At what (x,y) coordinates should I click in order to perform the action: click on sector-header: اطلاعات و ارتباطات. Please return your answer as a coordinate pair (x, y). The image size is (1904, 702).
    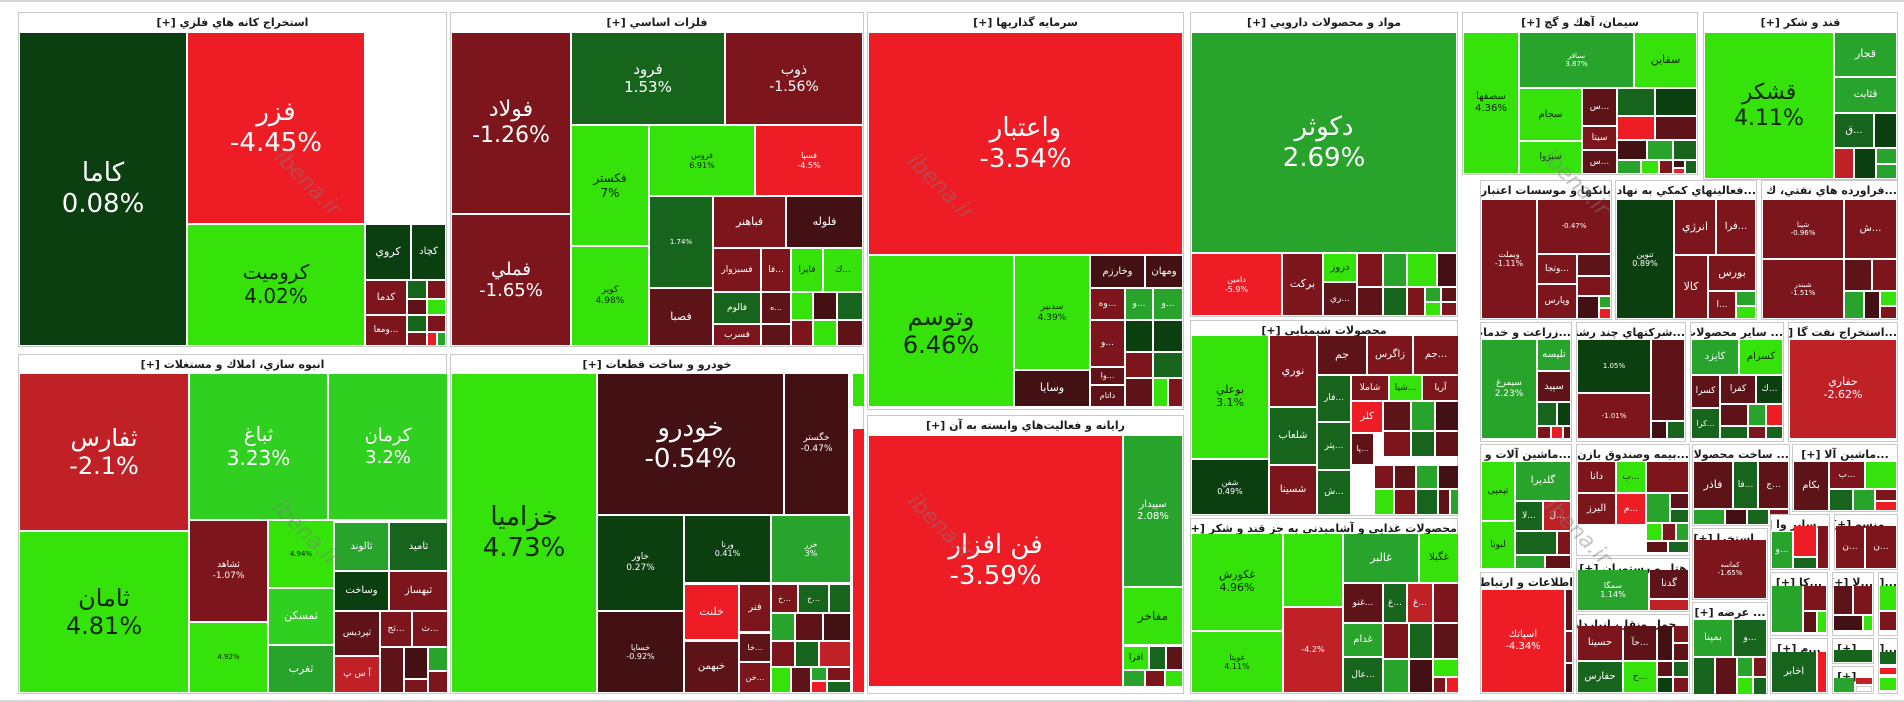
    Looking at the image, I should click on (1527, 582).